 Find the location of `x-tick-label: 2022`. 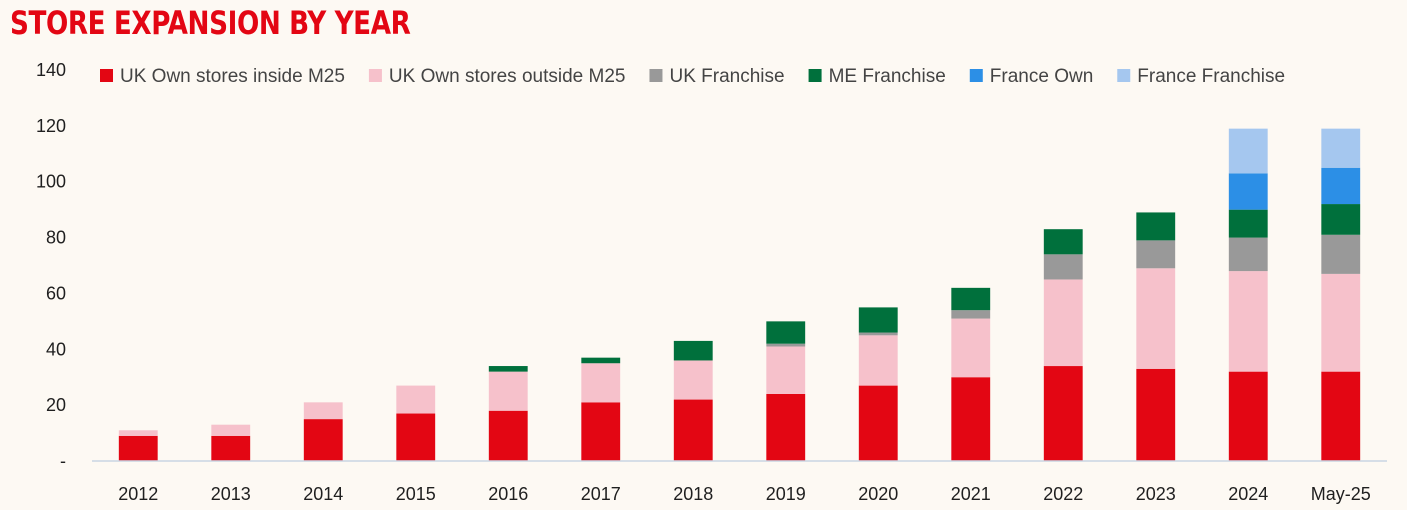

x-tick-label: 2022 is located at coordinates (1063, 494).